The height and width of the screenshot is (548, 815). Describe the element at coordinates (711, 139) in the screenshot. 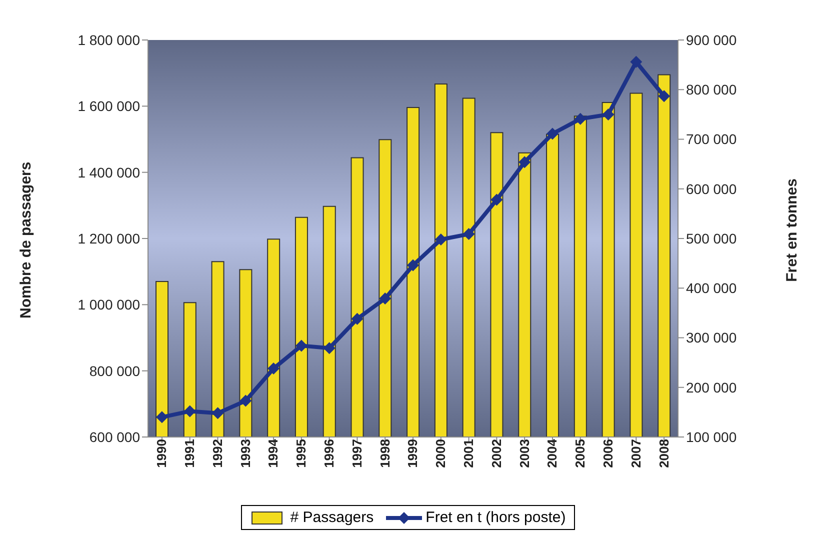

I see `y2-tick-label: 700 000` at that location.